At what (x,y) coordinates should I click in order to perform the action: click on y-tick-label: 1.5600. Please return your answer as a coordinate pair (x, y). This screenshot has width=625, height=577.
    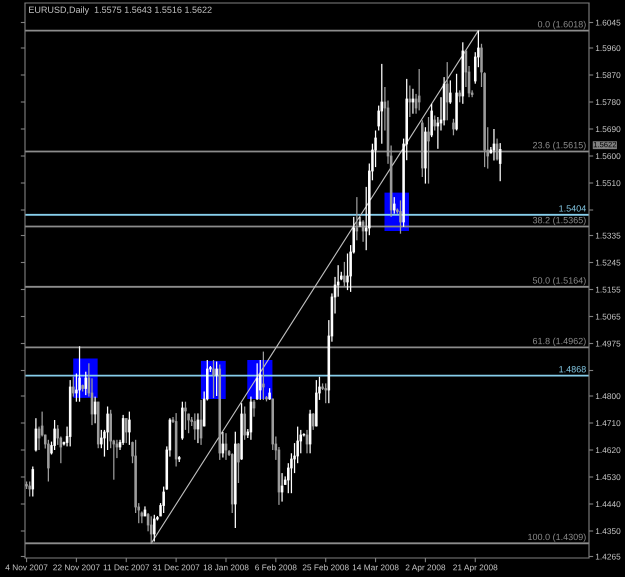
    Looking at the image, I should click on (608, 156).